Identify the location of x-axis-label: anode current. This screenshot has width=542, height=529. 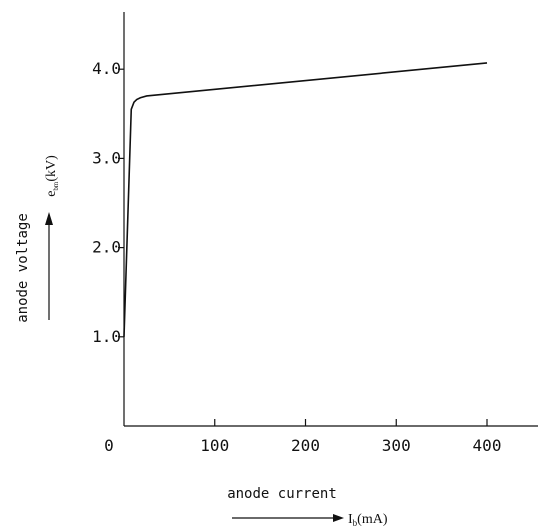
(282, 494).